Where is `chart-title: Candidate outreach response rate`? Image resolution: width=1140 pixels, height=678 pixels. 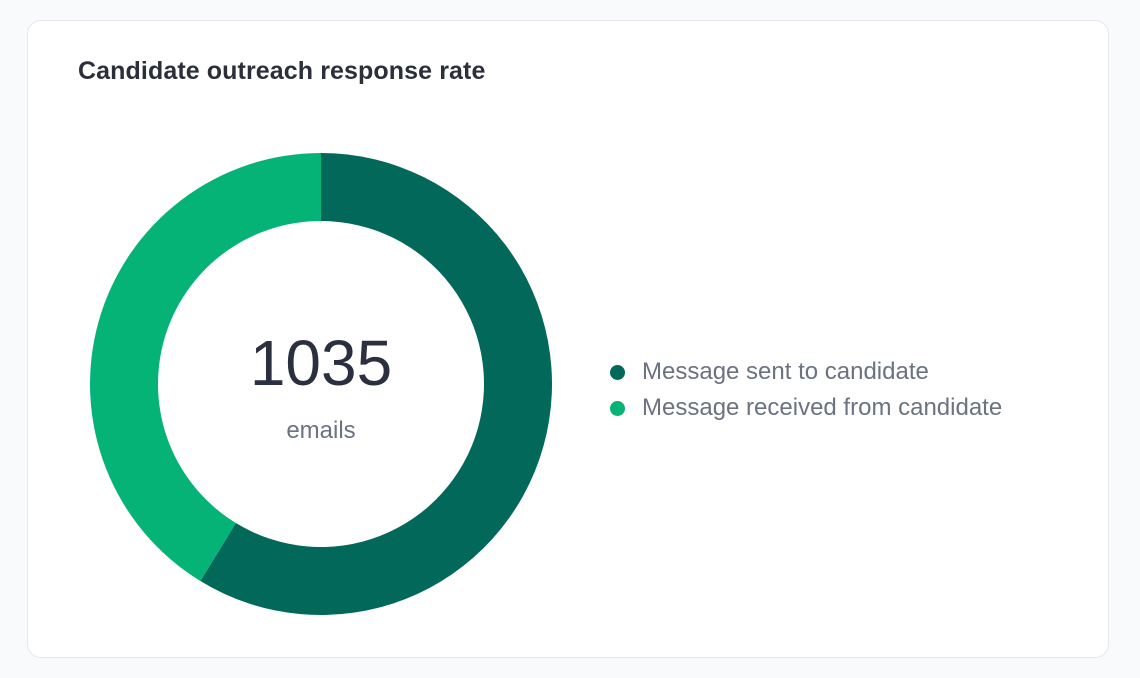 chart-title: Candidate outreach response rate is located at coordinates (282, 71).